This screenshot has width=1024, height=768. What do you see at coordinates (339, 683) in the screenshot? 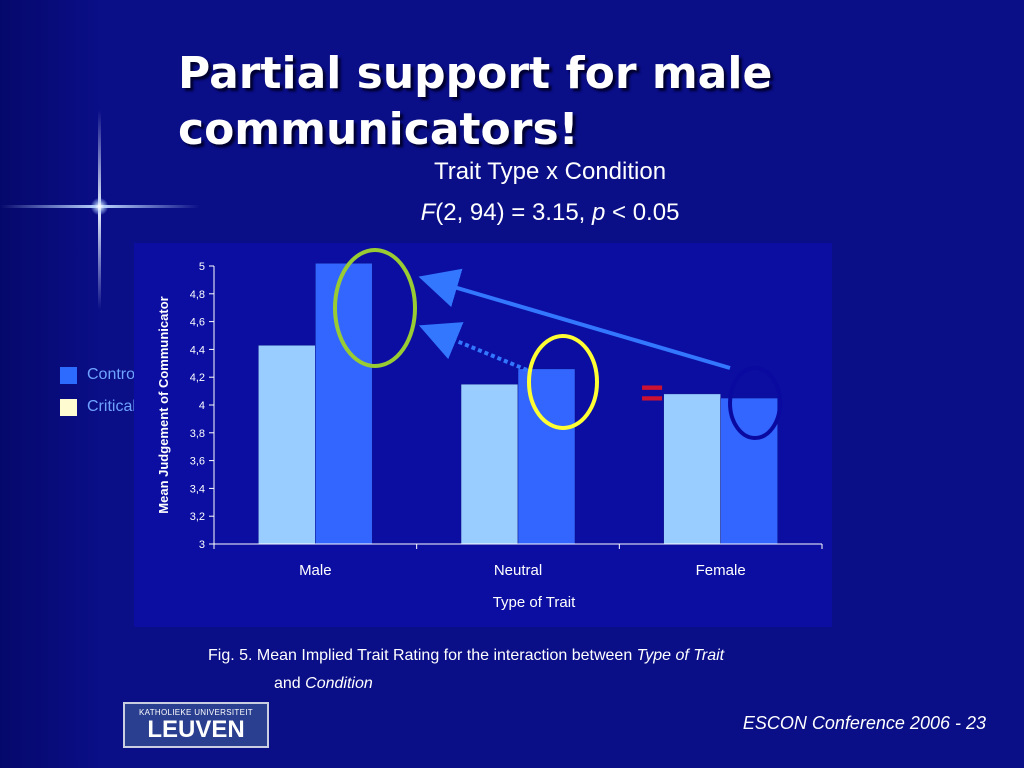
I see `caption-condition: Condition` at bounding box center [339, 683].